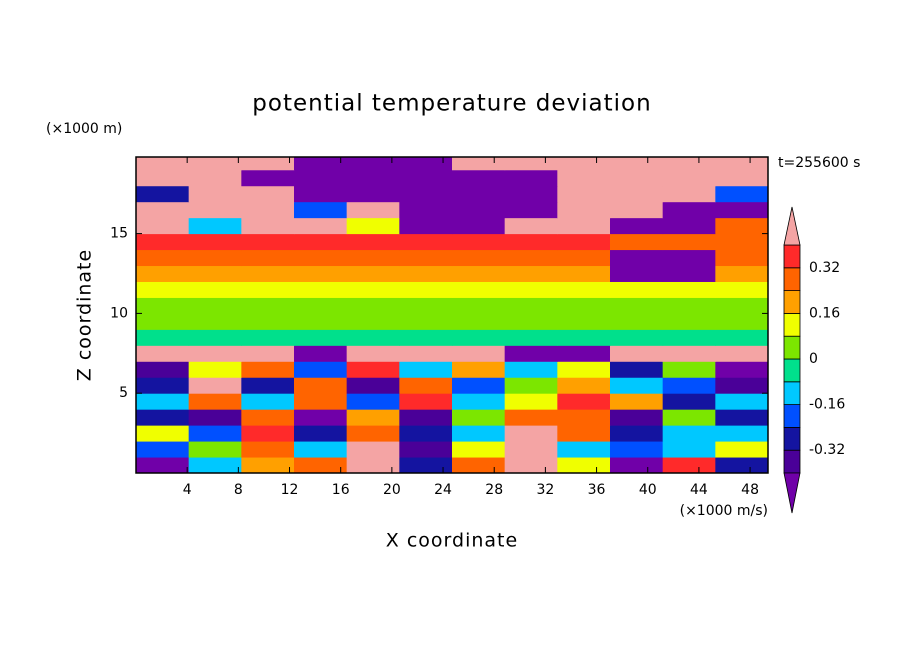 The width and height of the screenshot is (904, 654). Describe the element at coordinates (238, 490) in the screenshot. I see `x-tick-label: 8` at that location.